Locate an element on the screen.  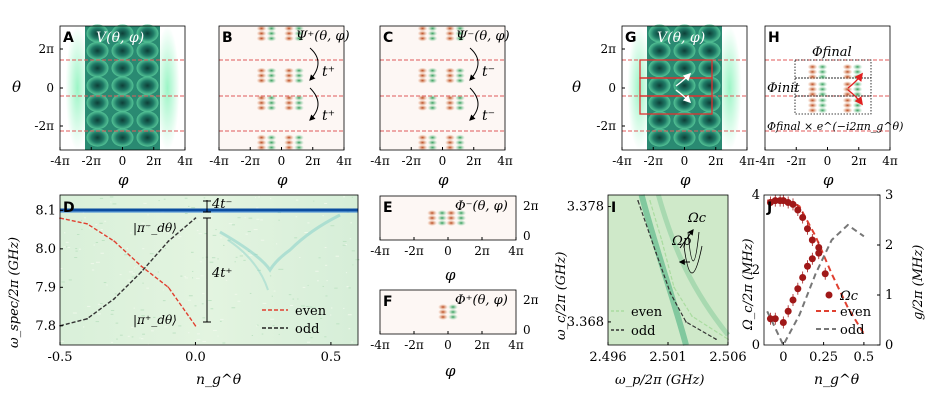
d-ytick-3: 7.8 is located at coordinates (45, 326).